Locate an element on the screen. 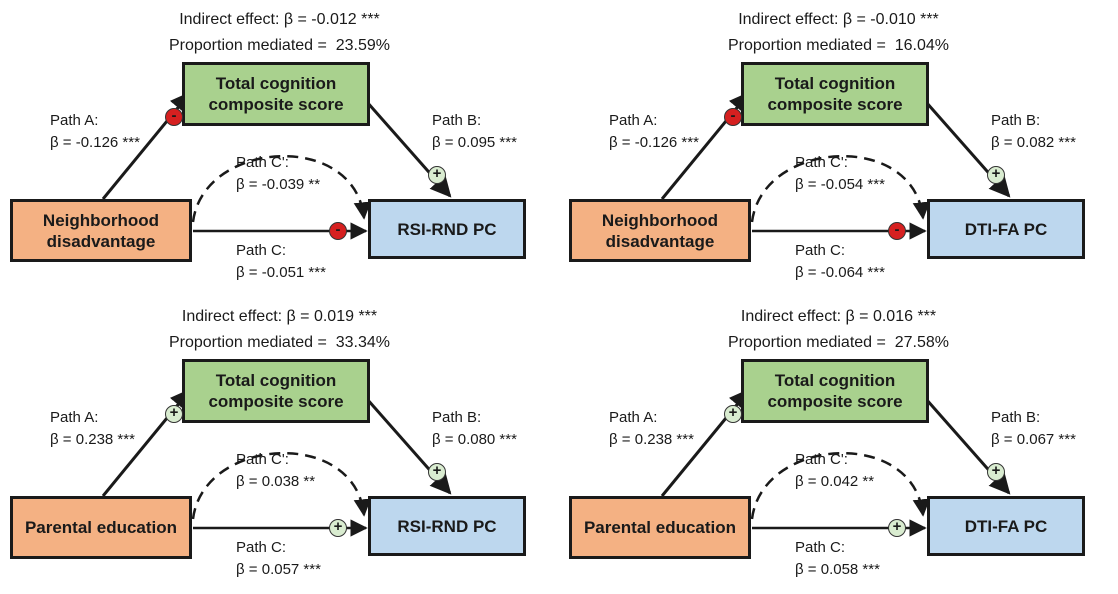  proportion-mediated-label: Proportion mediated = 16.04% is located at coordinates (838, 45).